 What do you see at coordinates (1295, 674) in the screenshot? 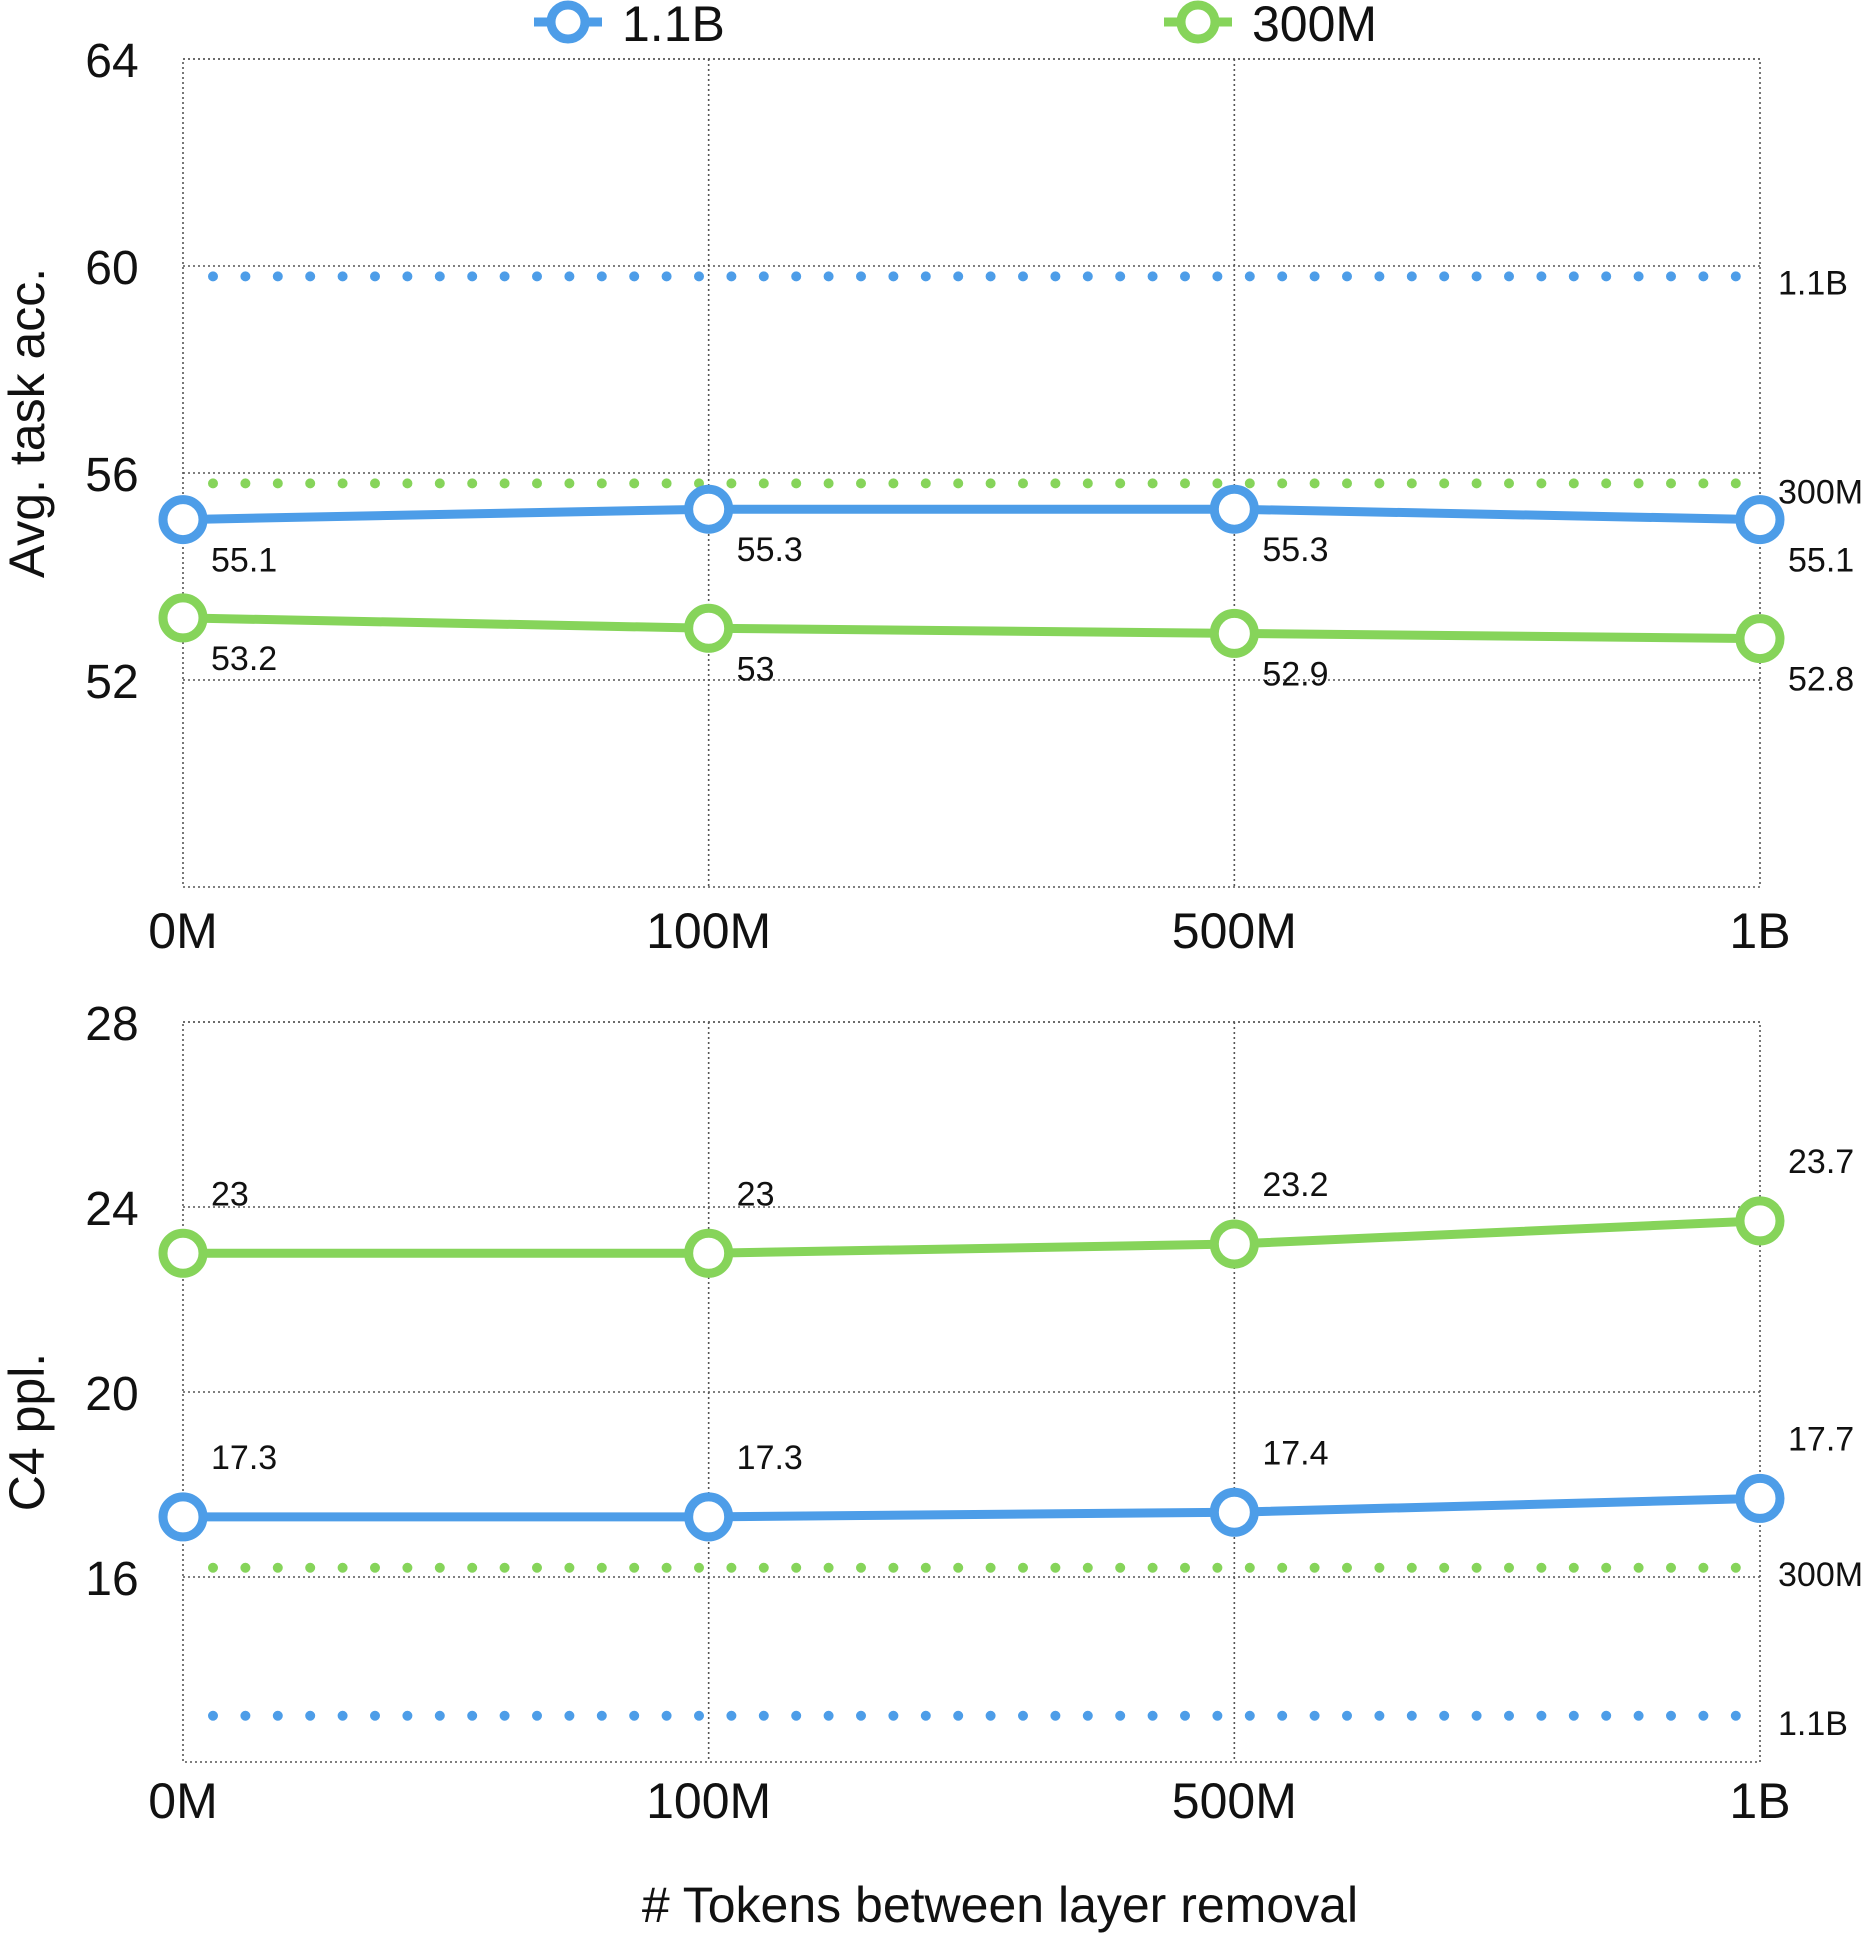
I see `data-label-300m-500m: 52.9` at bounding box center [1295, 674].